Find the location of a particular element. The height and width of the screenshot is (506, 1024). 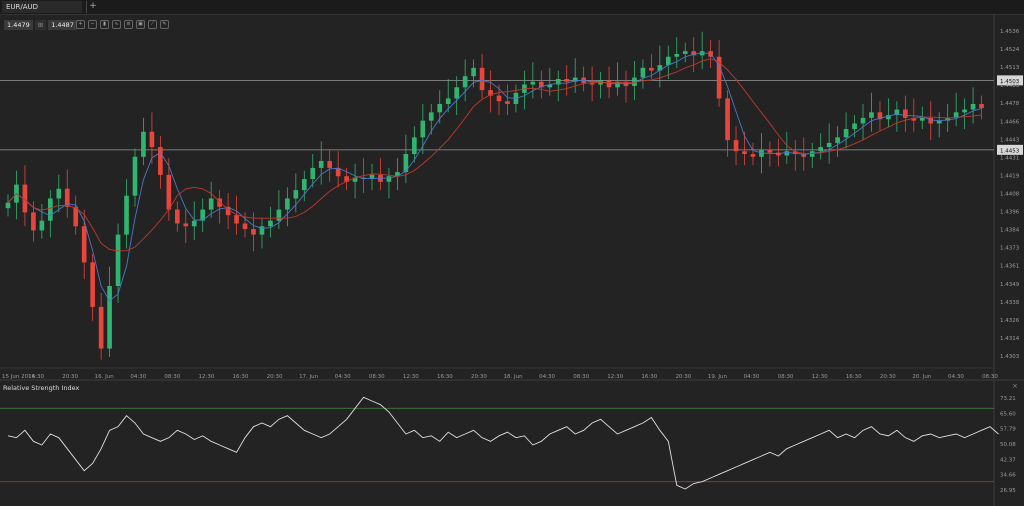

add-tab-button: + is located at coordinates (92, 7).